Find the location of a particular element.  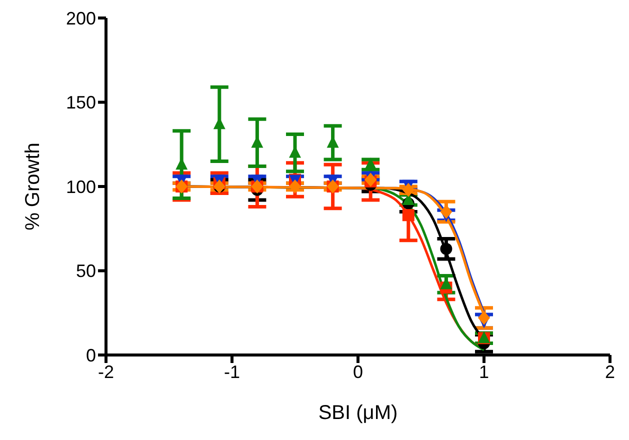

y-tick-label: 0 is located at coordinates (91, 355).